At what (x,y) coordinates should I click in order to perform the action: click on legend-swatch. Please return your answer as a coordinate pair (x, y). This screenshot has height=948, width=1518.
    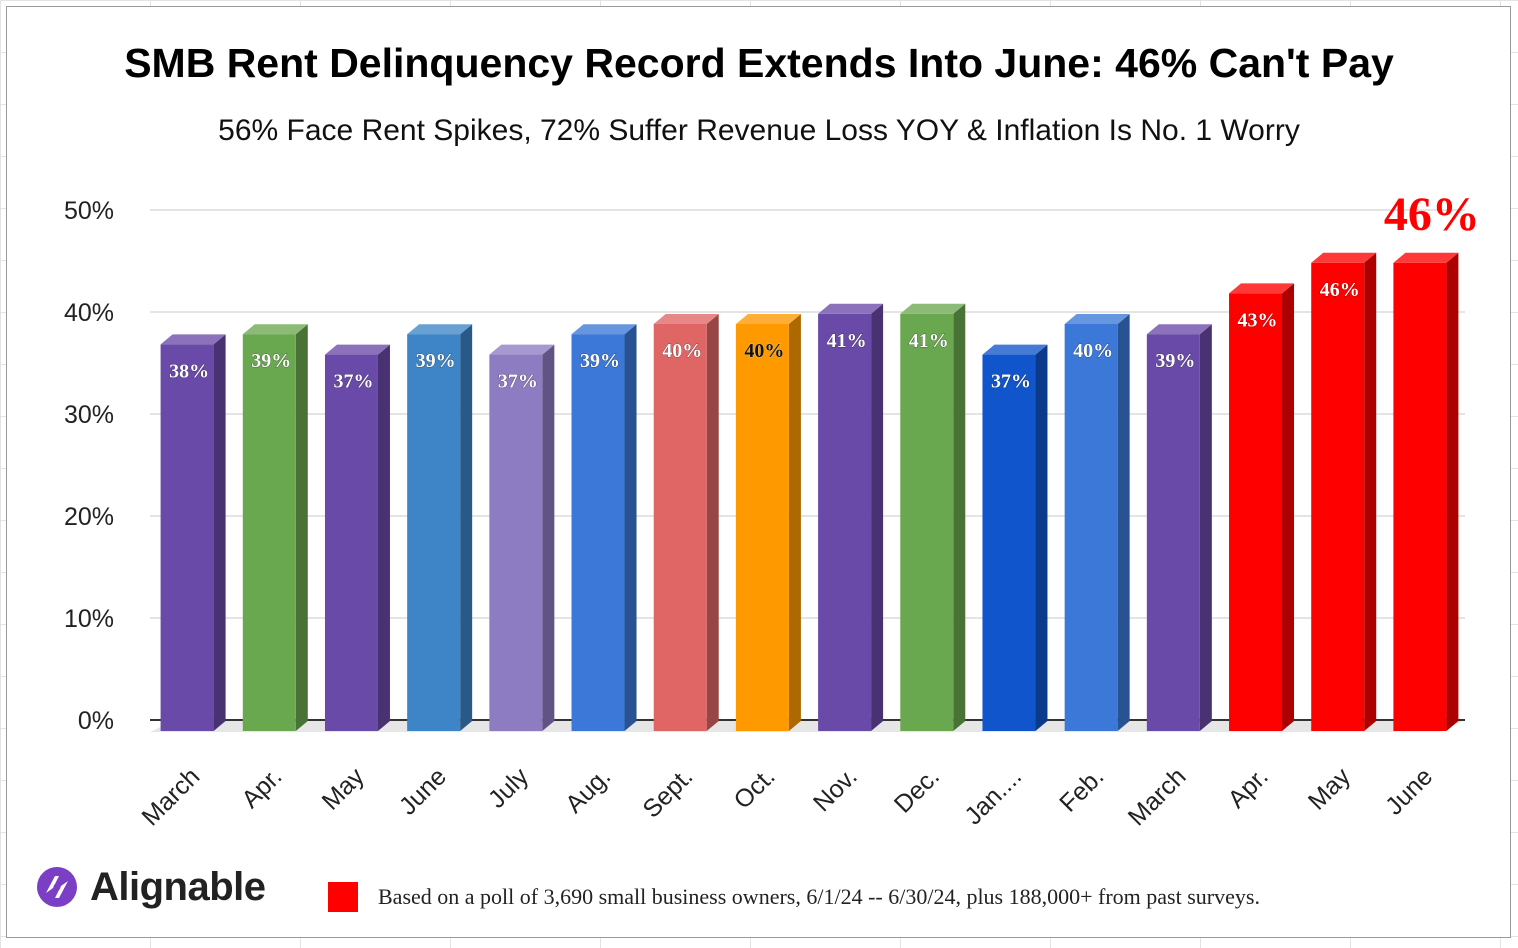
    Looking at the image, I should click on (343, 897).